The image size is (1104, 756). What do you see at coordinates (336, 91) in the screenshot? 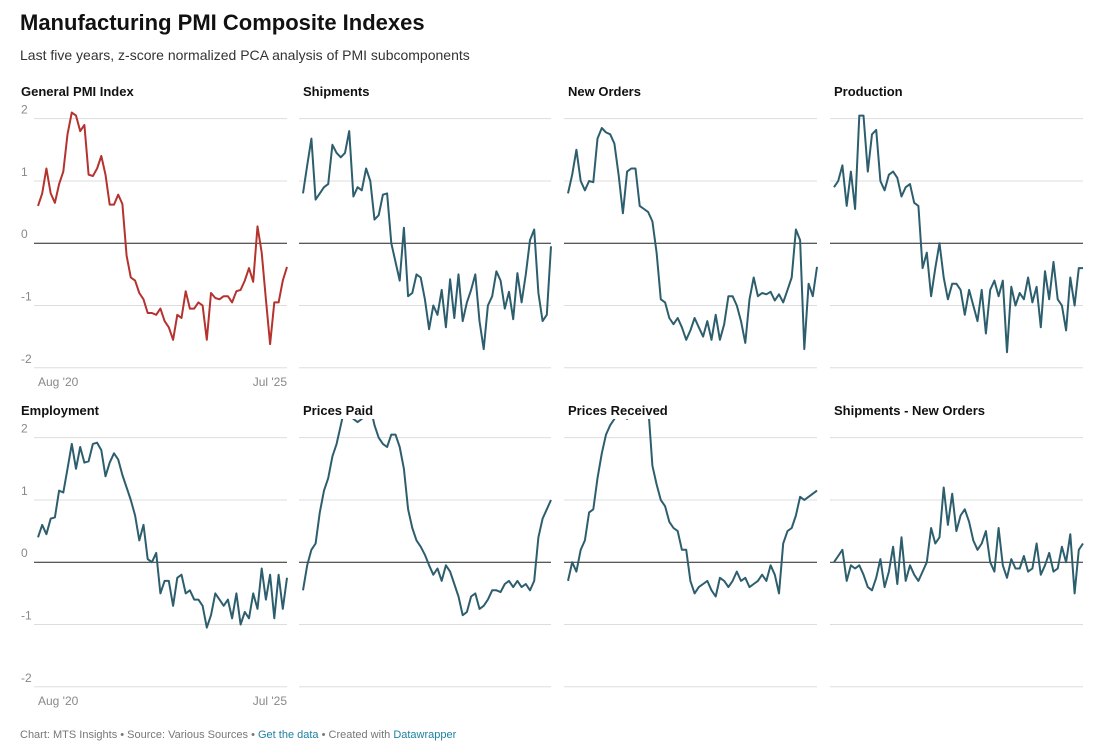
I see `panel-title: Shipments` at bounding box center [336, 91].